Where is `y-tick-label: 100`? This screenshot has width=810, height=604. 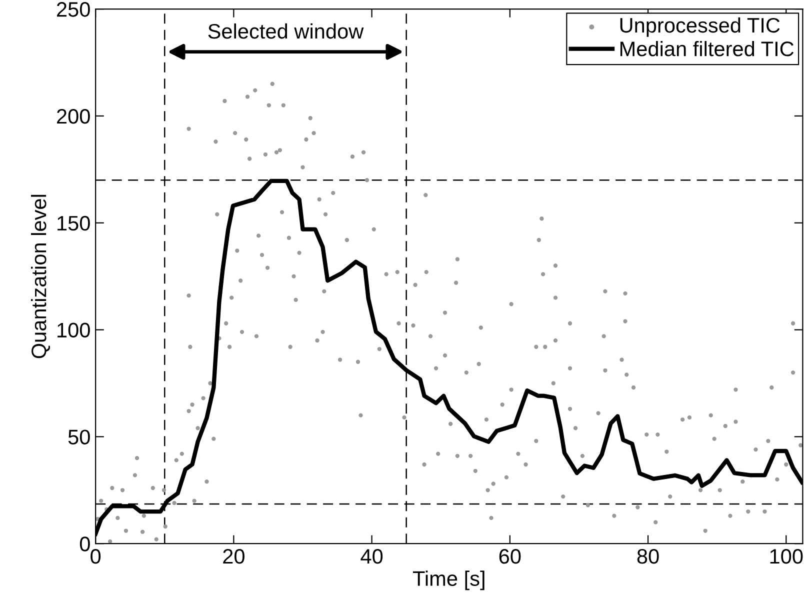
y-tick-label: 100 is located at coordinates (74, 330).